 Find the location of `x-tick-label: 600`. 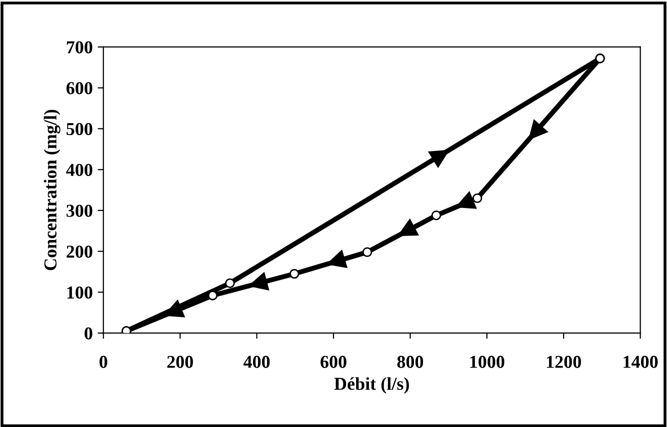

x-tick-label: 600 is located at coordinates (333, 362).